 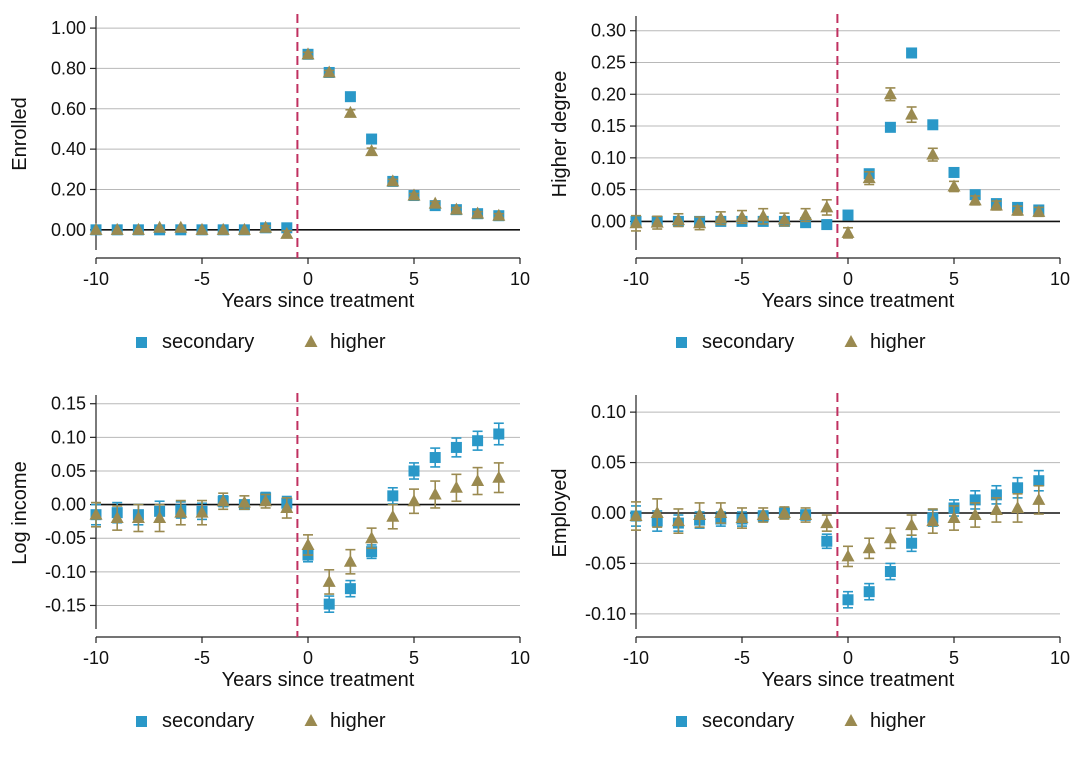 What do you see at coordinates (560, 134) in the screenshot?
I see `y-axis-title: Higher degree` at bounding box center [560, 134].